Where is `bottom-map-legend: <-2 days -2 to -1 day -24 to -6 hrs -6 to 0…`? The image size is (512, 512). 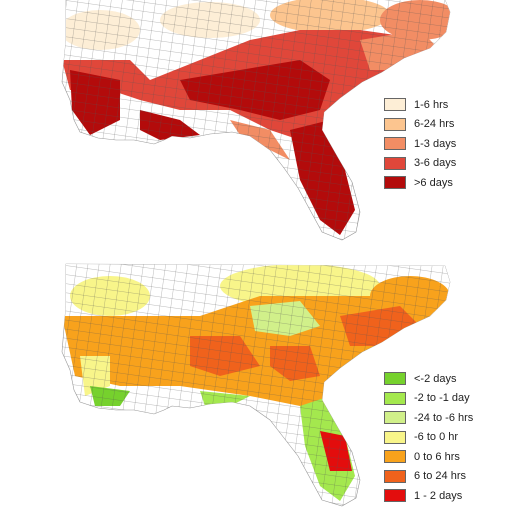 bottom-map-legend: <-2 days -2 to -1 day -24 to -6 hrs -6 to 0… is located at coordinates (428, 437).